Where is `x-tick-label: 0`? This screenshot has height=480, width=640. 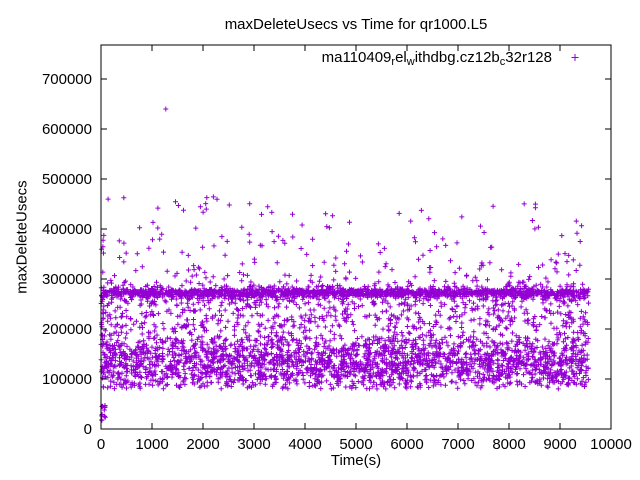
x-tick-label: 0 is located at coordinates (101, 444).